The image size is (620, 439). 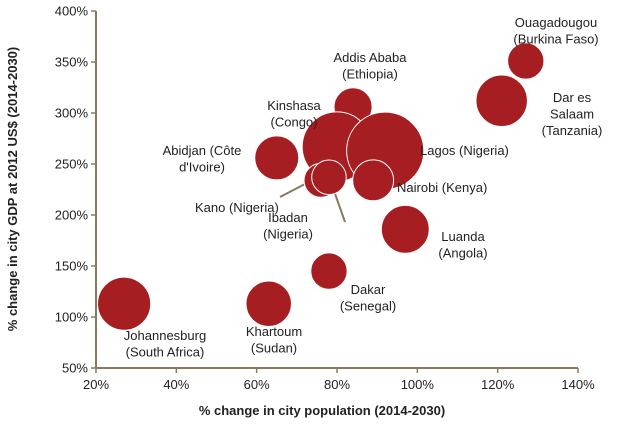 I want to click on point-label-line: (Ethiopia), so click(x=370, y=74).